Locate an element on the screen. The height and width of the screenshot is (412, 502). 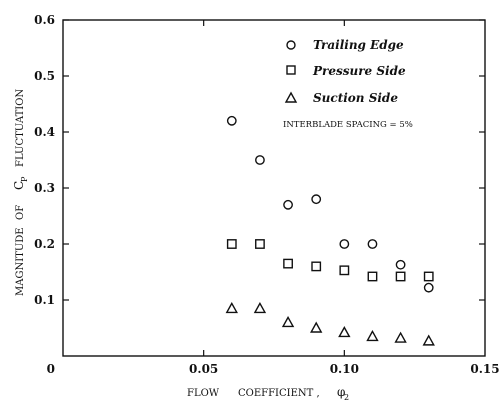
x-tick-label: 0.10 is located at coordinates (344, 369).